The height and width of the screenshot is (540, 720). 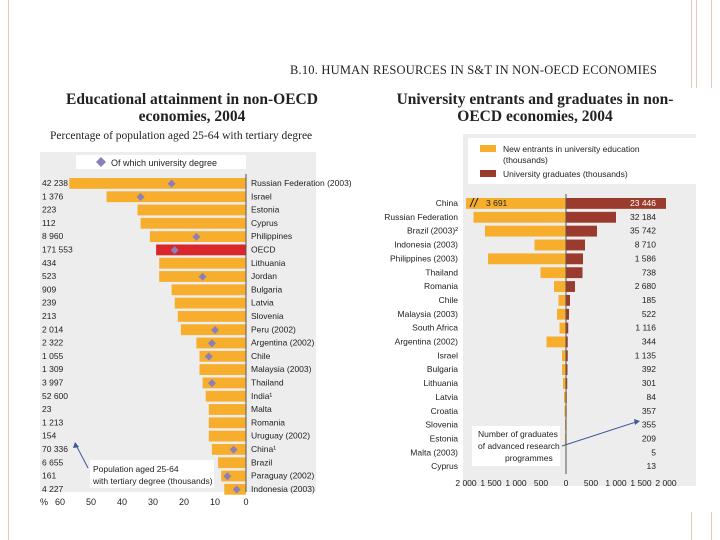 What do you see at coordinates (164, 163) in the screenshot?
I see `left-legend-label: Of which university degree` at bounding box center [164, 163].